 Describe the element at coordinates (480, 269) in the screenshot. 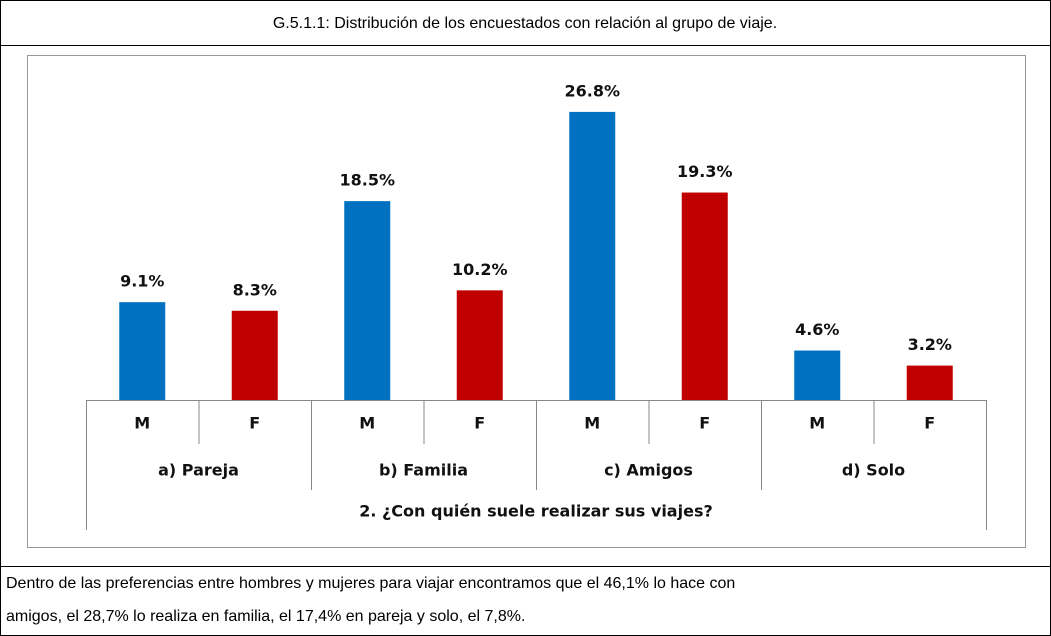

I see `data-label: 10.2%` at that location.